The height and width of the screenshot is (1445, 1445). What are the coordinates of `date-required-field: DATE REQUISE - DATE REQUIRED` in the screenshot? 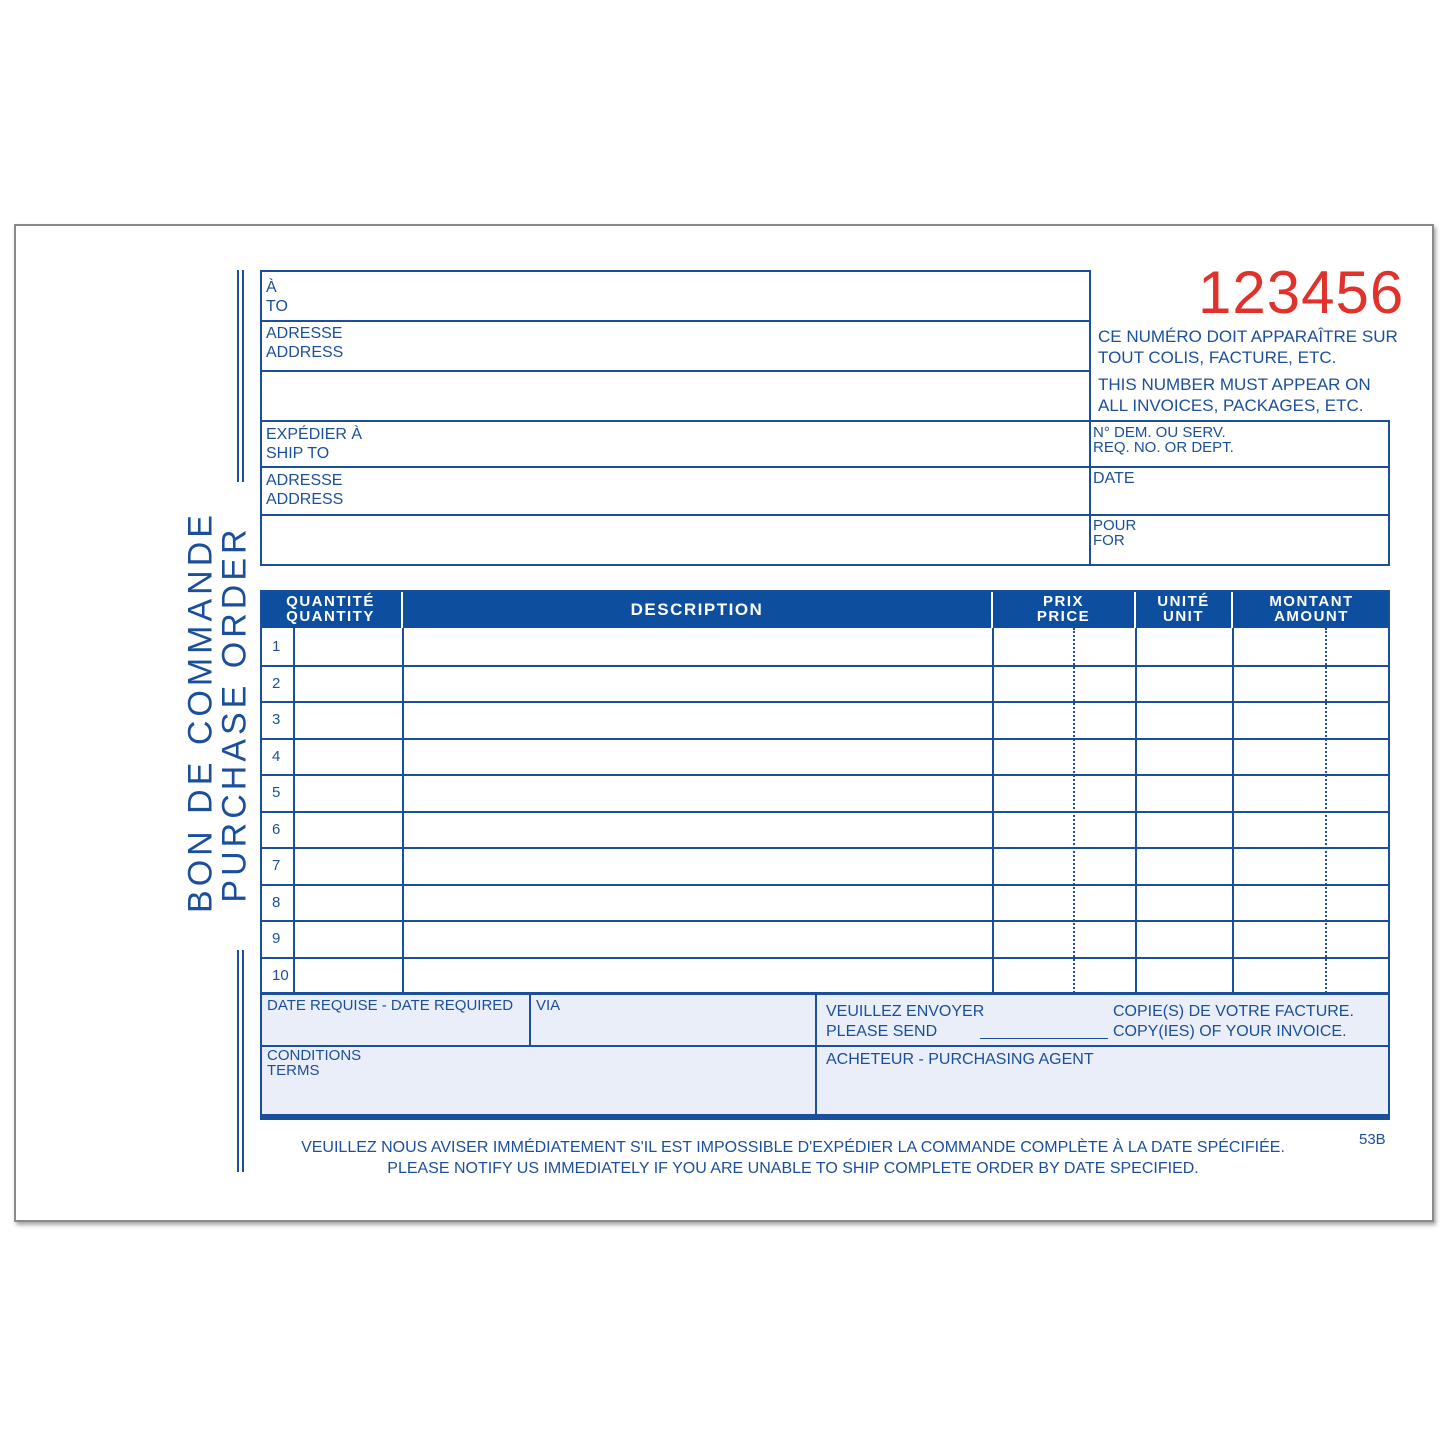 It's located at (390, 1005).